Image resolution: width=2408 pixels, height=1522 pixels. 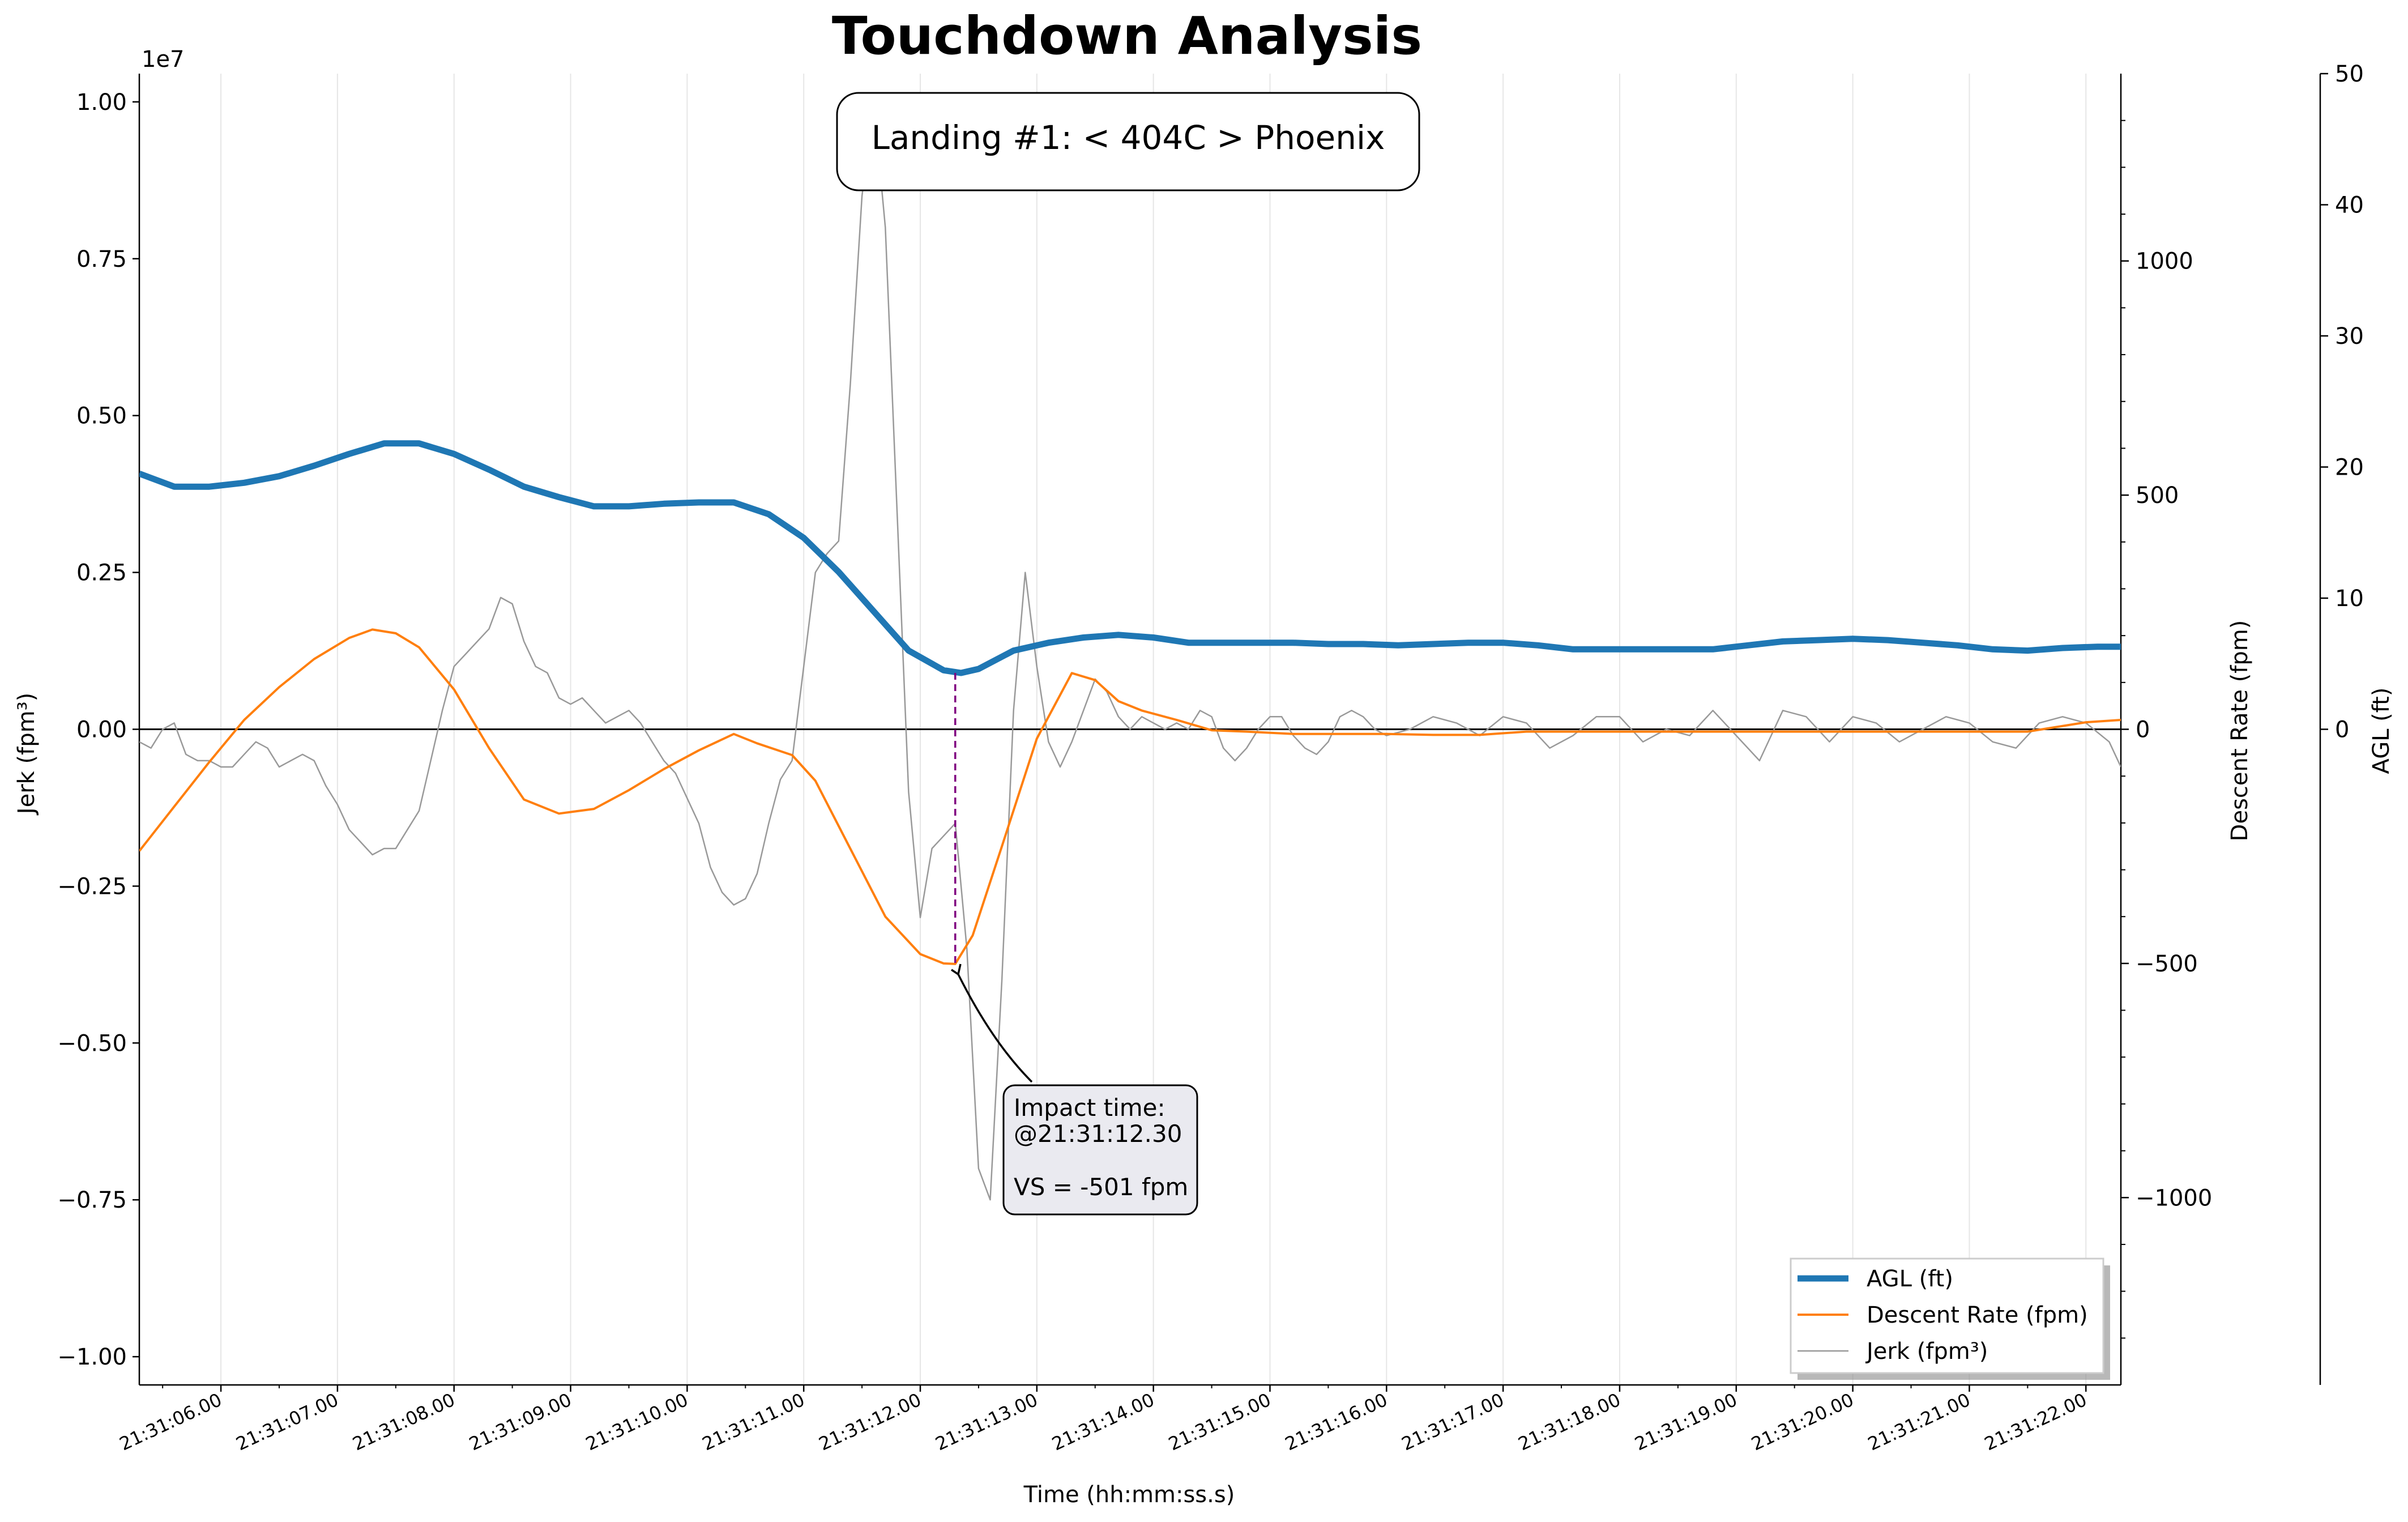 I want to click on agl-line, so click(x=1130, y=558).